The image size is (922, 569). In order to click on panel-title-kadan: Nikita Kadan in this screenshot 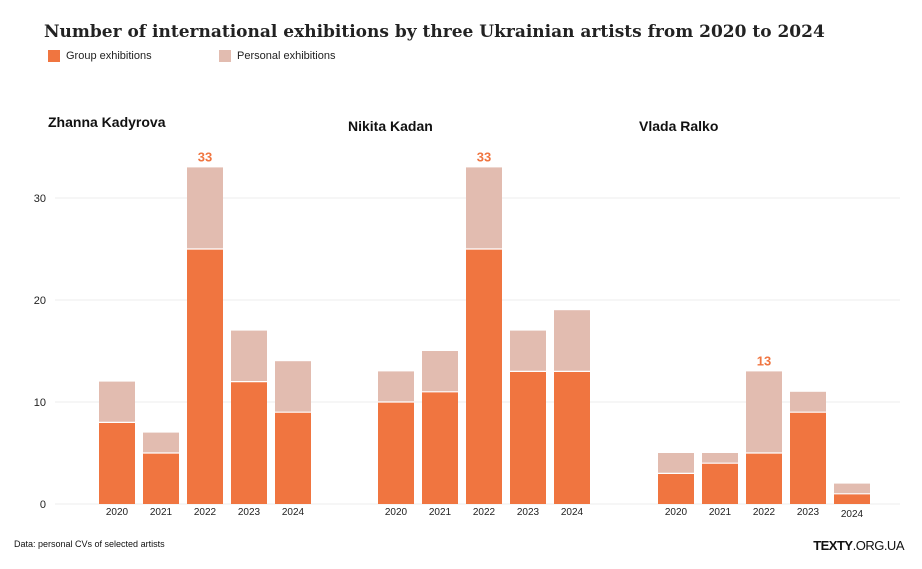, I will do `click(390, 126)`.